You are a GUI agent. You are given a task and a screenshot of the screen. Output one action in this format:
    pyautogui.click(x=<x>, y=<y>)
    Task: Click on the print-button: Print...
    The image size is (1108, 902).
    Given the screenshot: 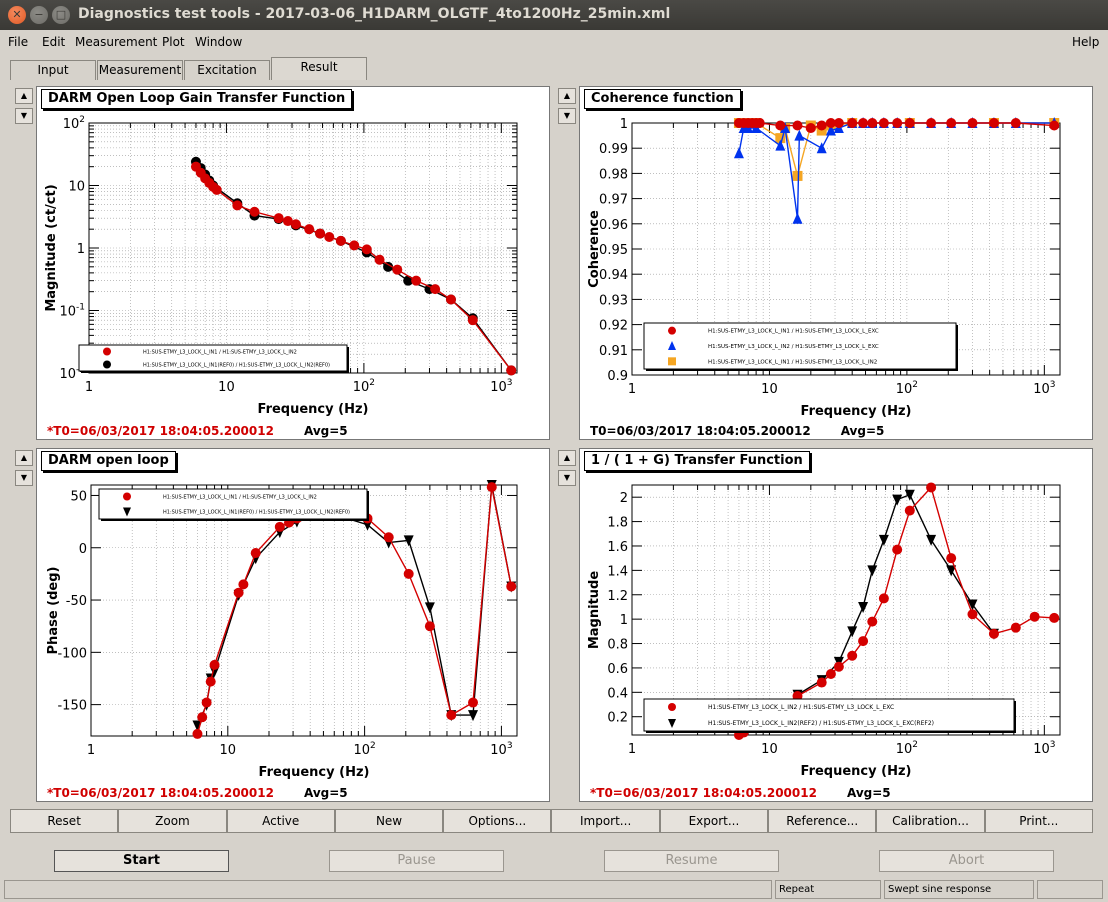 What is the action you would take?
    pyautogui.click(x=1038, y=821)
    